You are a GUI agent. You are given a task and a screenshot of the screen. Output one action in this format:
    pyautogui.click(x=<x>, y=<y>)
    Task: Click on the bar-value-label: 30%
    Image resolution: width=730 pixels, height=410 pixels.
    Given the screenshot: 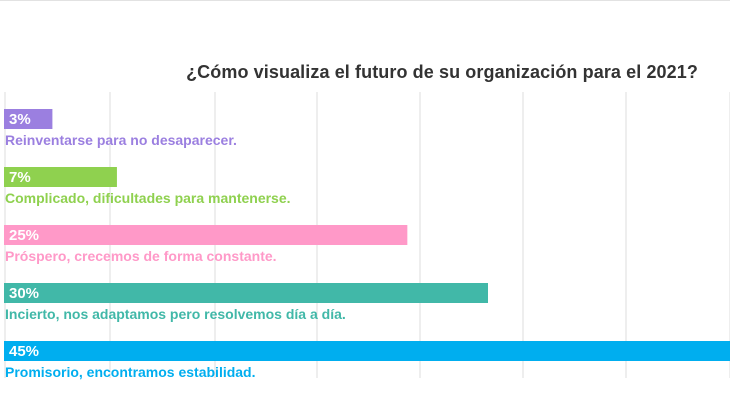 What is the action you would take?
    pyautogui.click(x=24, y=293)
    